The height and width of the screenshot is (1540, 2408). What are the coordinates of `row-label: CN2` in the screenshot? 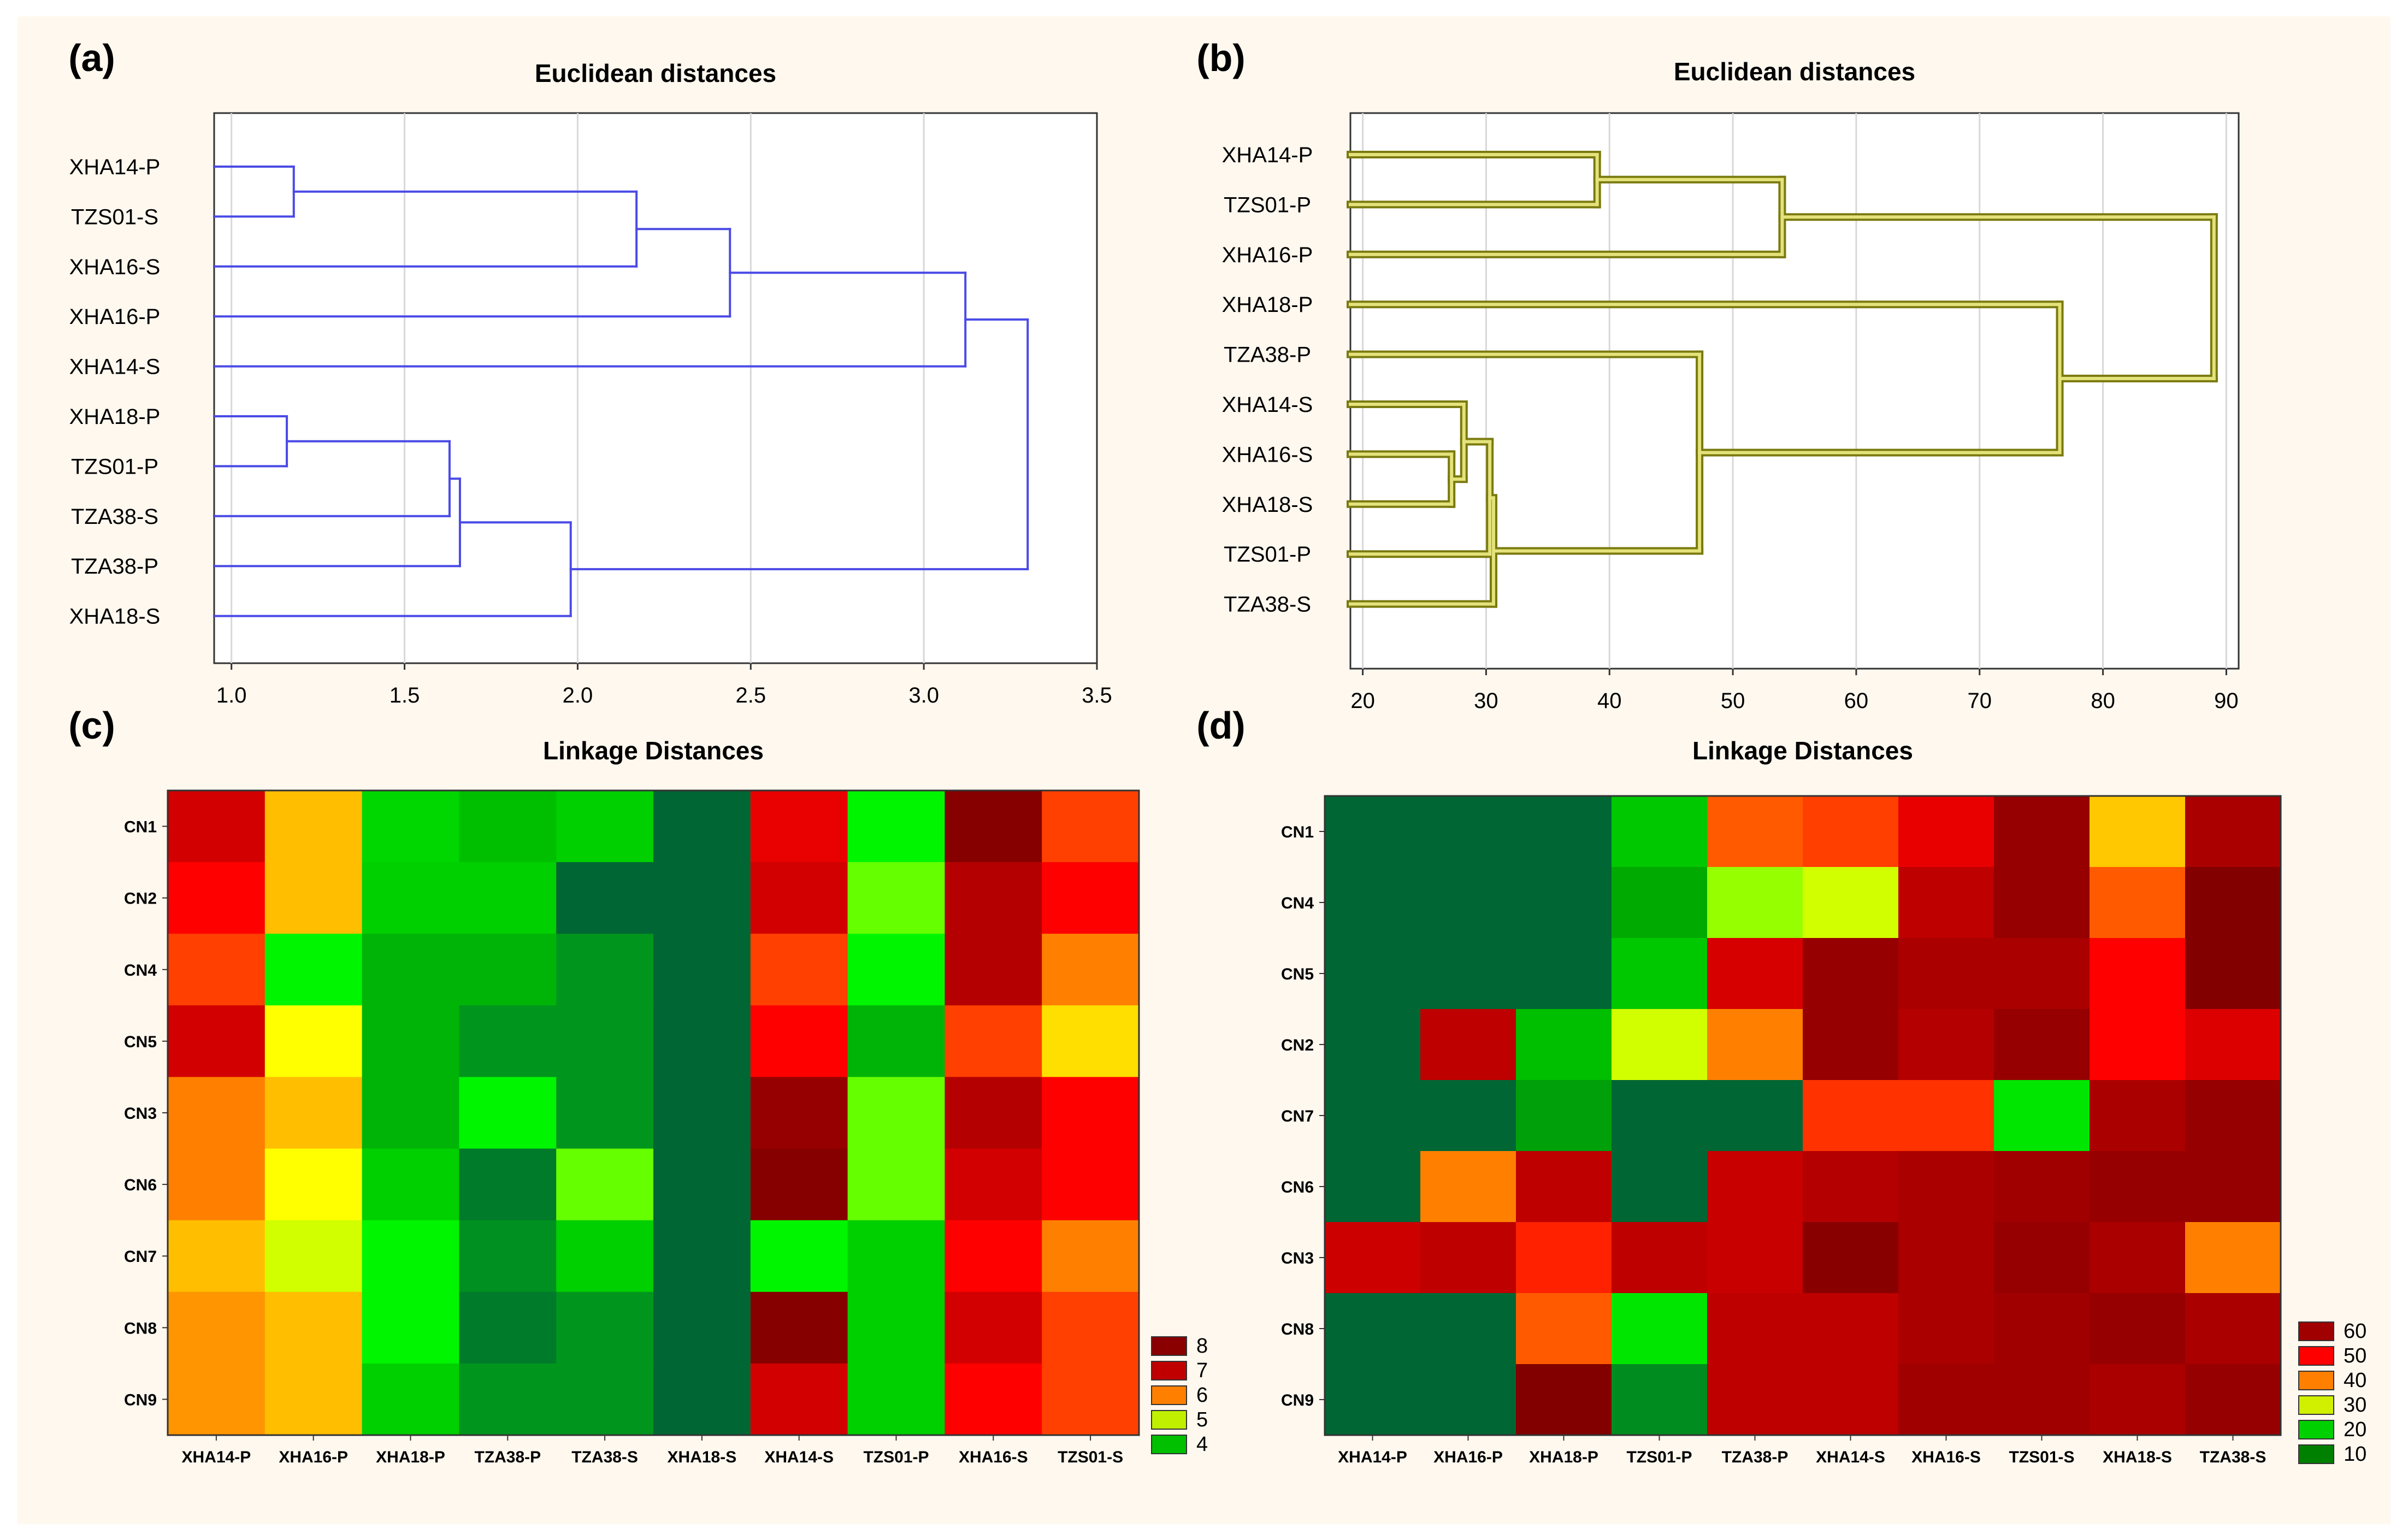 It's located at (140, 899).